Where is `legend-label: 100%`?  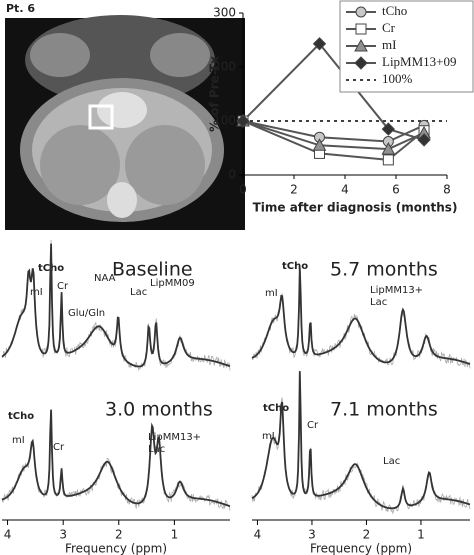
legend-label: 100% is located at coordinates (397, 78).